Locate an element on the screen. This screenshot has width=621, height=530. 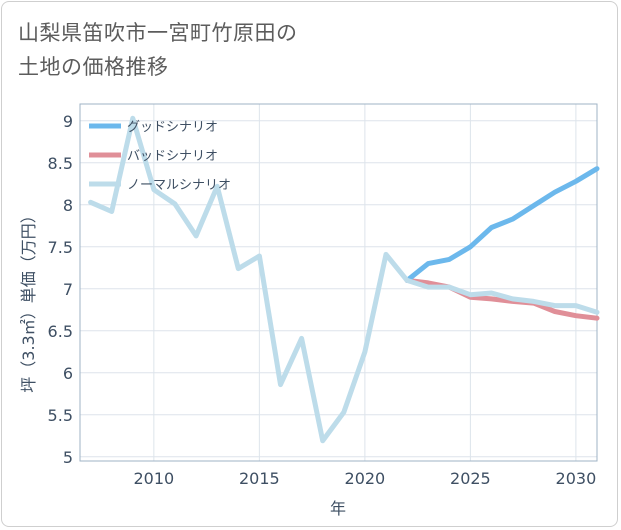
chart-title: 山梨県笛吹市一宮町竹原田の 土地の価格推移 is located at coordinates (298, 50).